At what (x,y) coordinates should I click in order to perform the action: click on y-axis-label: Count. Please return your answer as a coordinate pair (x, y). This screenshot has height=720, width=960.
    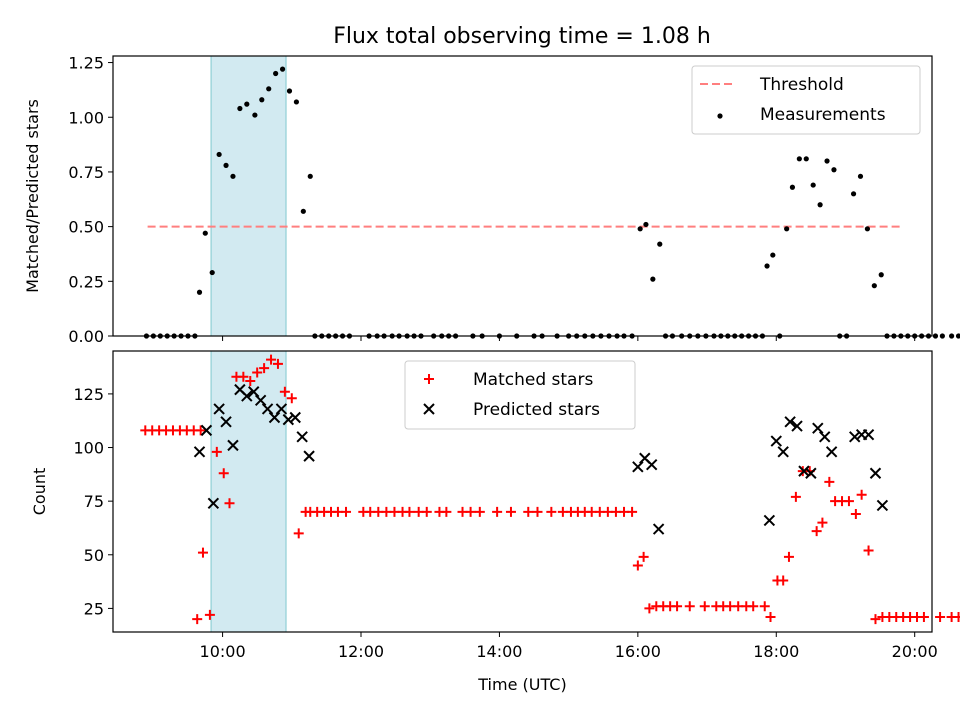
    Looking at the image, I should click on (39, 492).